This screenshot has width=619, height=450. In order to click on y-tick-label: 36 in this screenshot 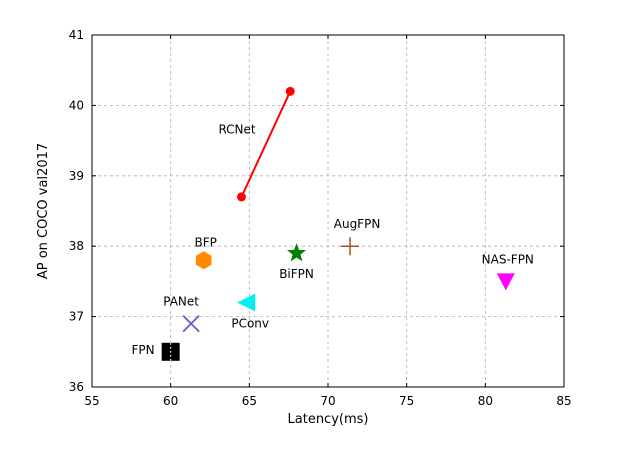, I will do `click(76, 387)`.